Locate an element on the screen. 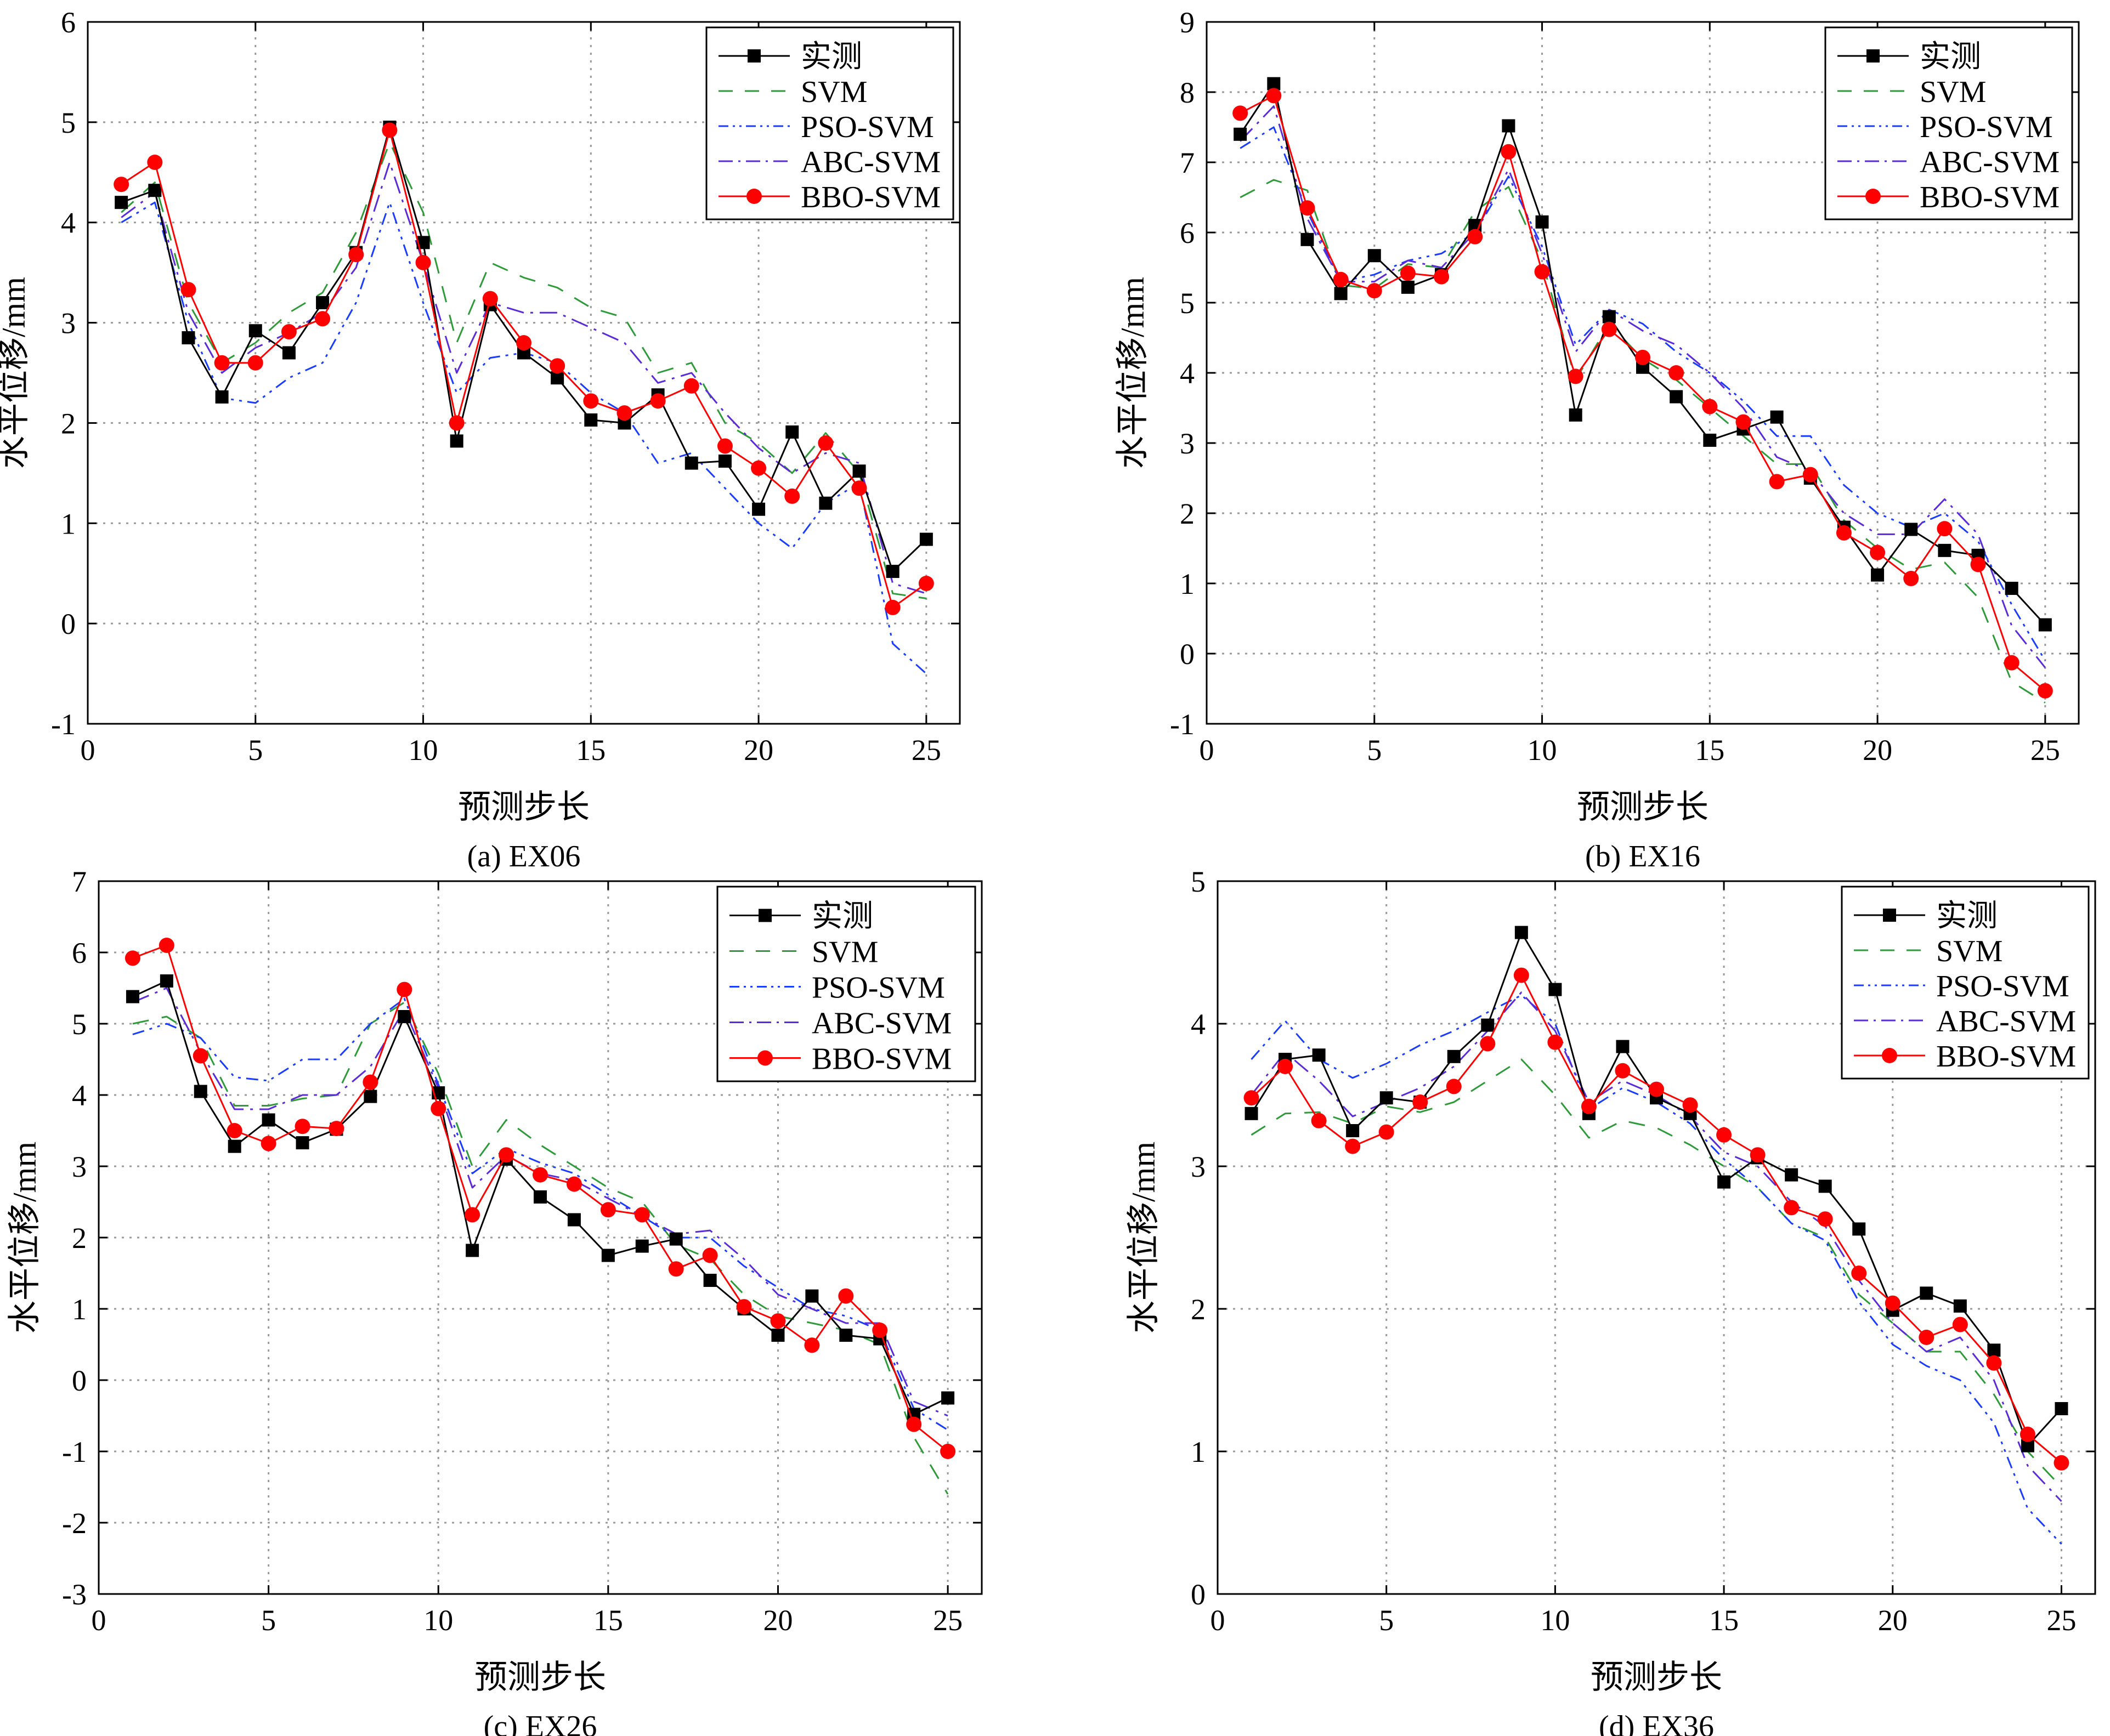 The width and height of the screenshot is (2110, 1736). x-tick-label: 20 is located at coordinates (1877, 750).